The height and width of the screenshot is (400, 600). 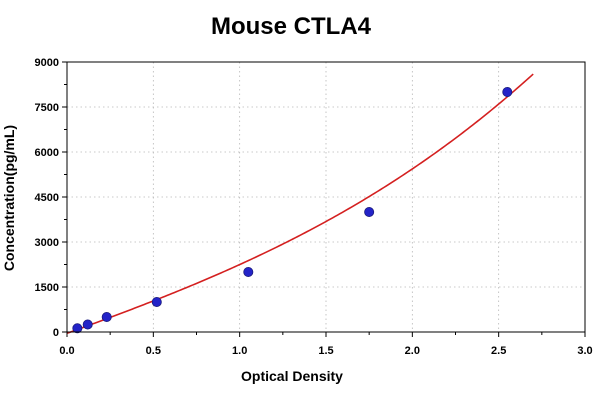 I want to click on x-tick-label: 3.0, so click(x=584, y=351).